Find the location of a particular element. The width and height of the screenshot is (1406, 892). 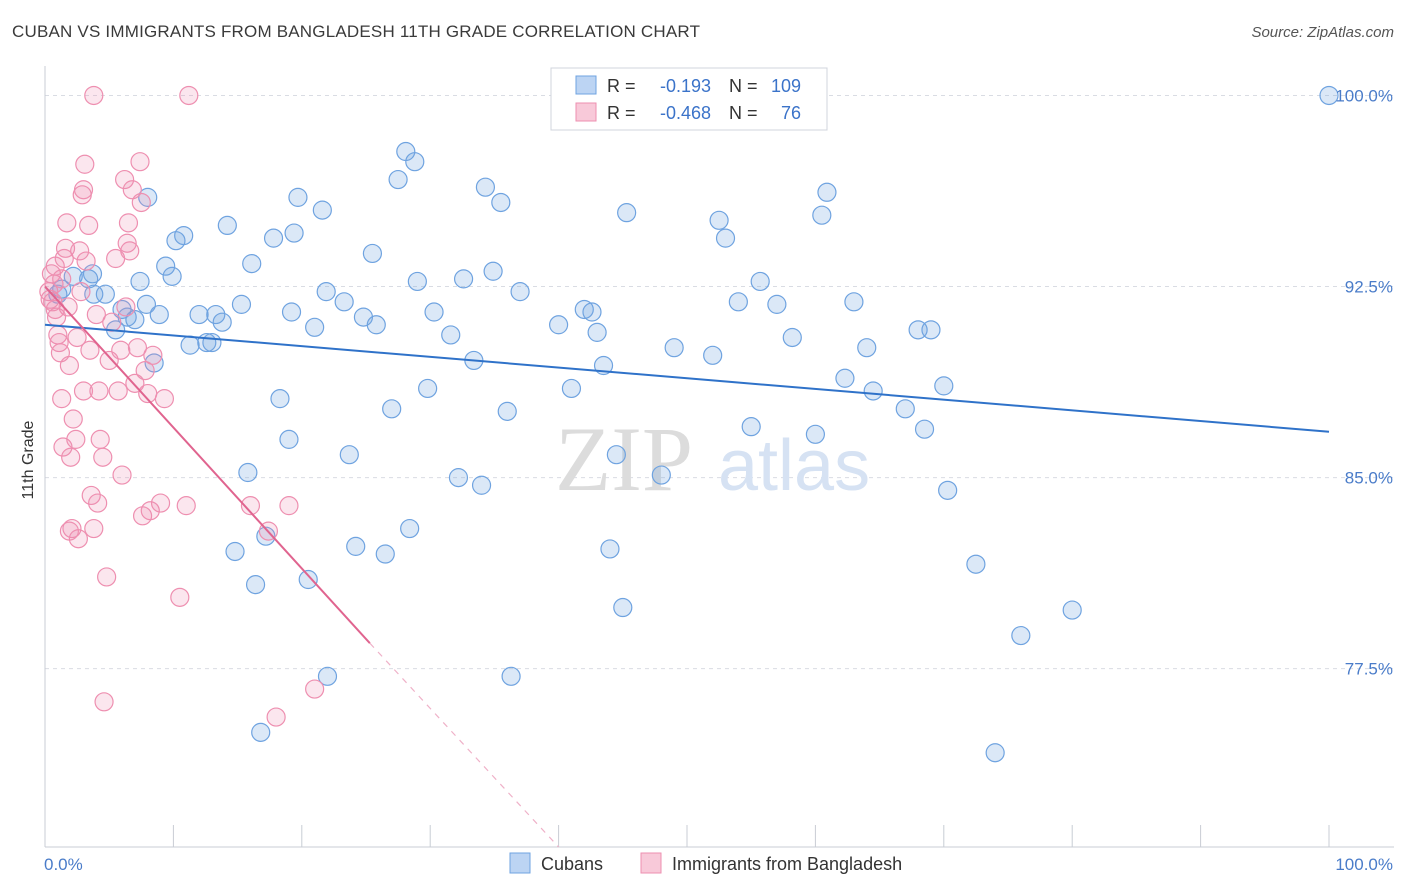

legend-n-label-2: N = is located at coordinates (743, 113).